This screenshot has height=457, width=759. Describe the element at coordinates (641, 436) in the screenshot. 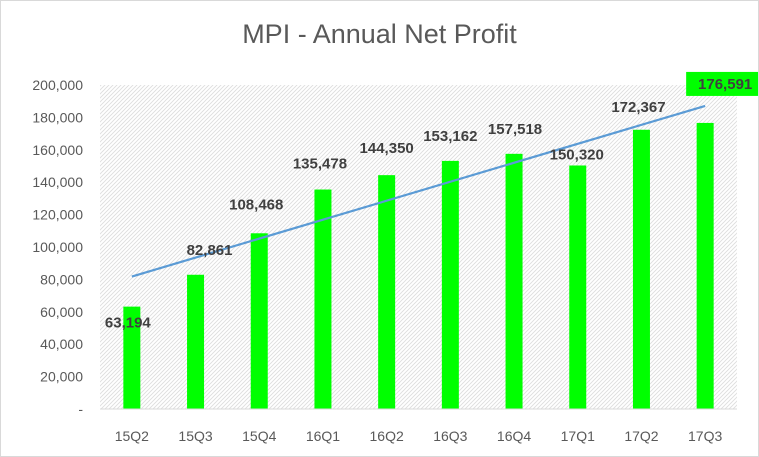

I see `x-tick-label: 17Q2` at that location.